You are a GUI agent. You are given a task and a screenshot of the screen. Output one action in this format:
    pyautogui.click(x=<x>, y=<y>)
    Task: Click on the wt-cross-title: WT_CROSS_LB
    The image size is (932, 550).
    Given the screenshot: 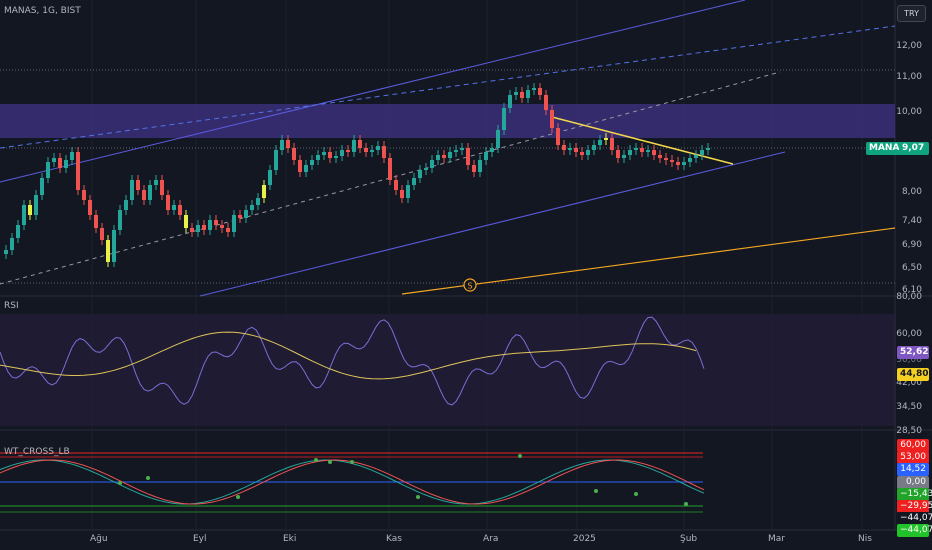 What is the action you would take?
    pyautogui.click(x=37, y=452)
    